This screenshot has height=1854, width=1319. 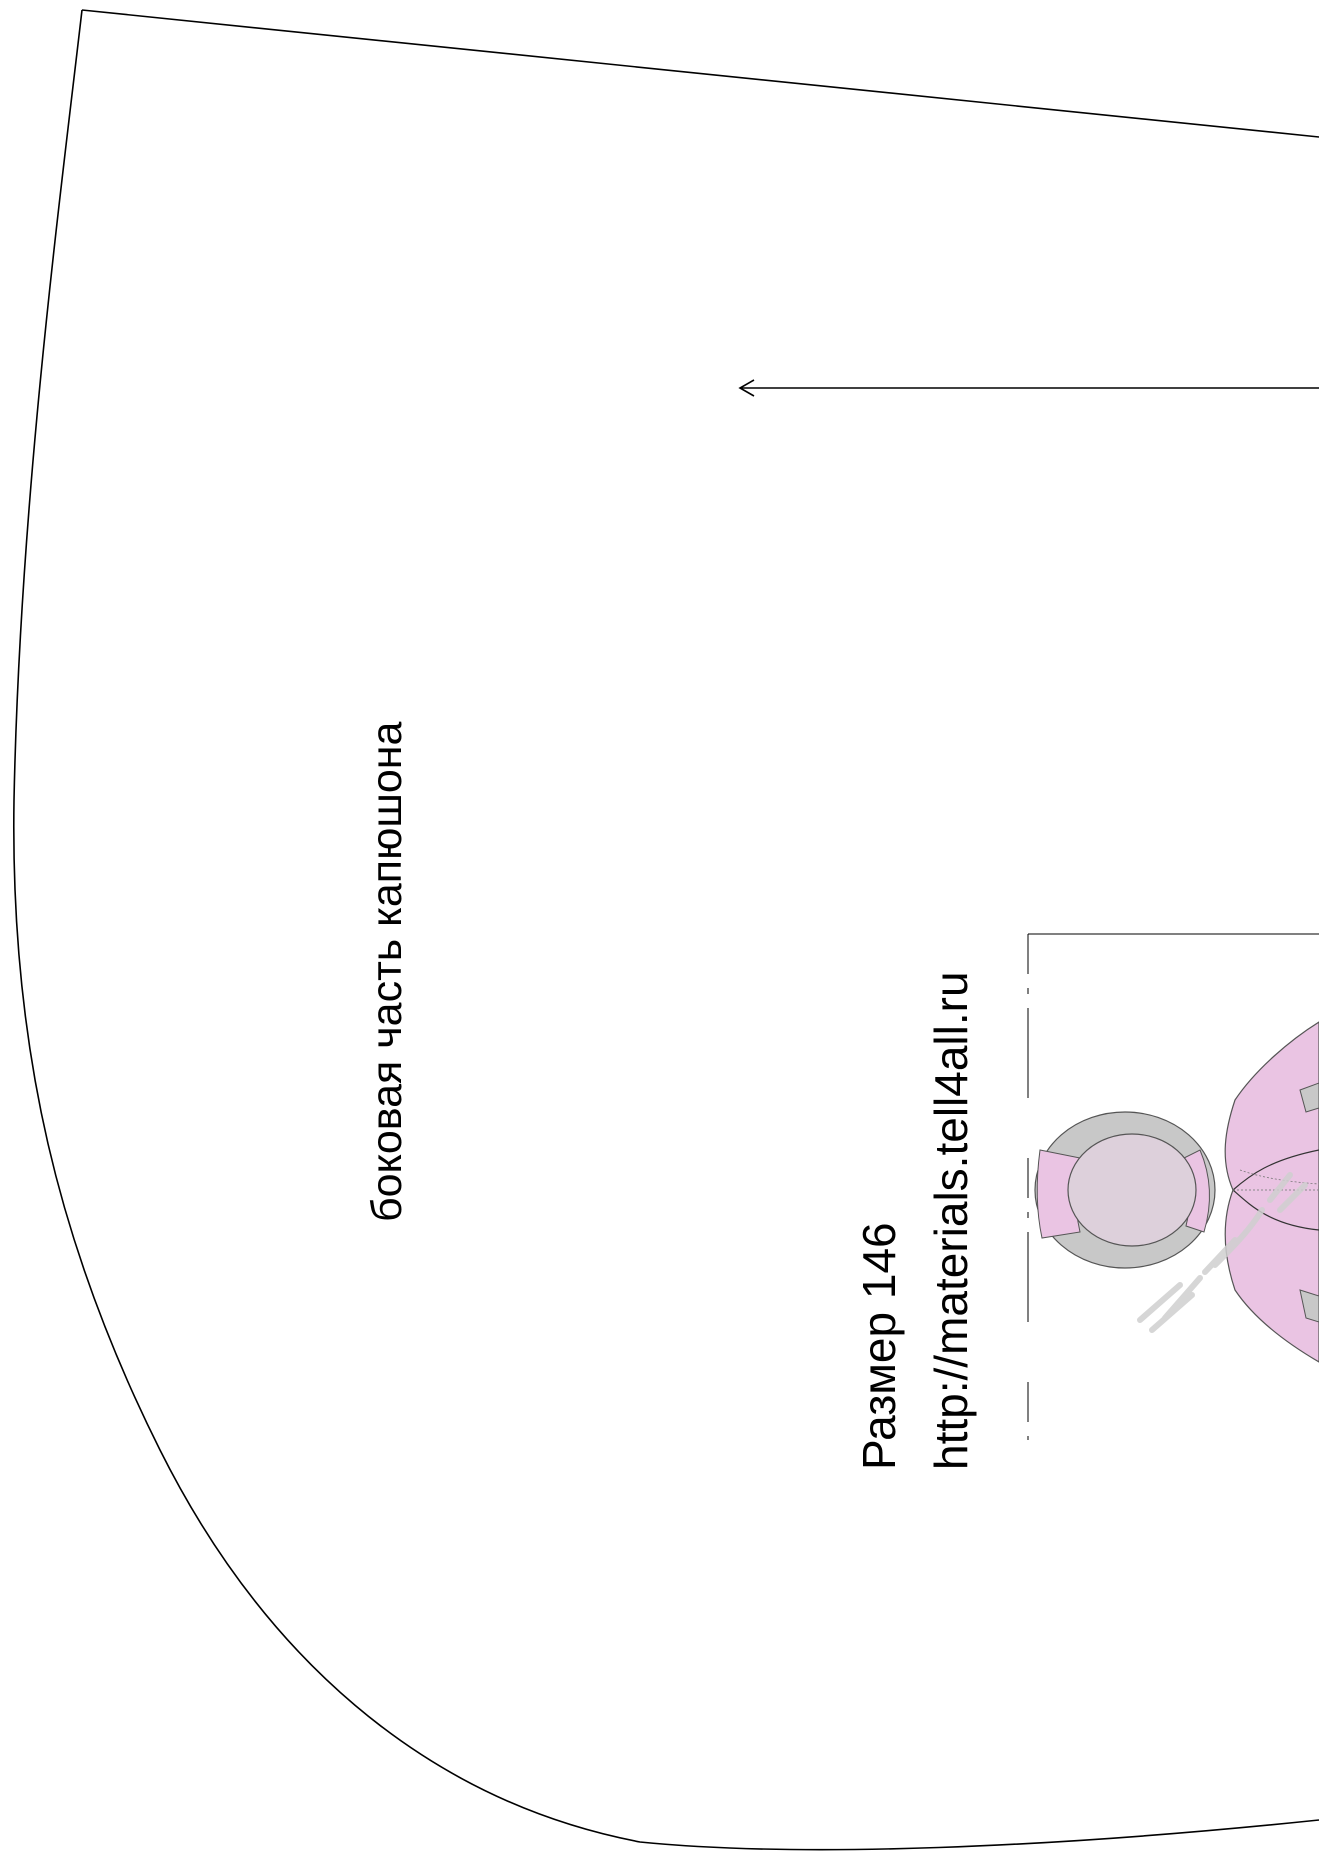 I want to click on garment-thumbnail, so click(x=1176, y=1192).